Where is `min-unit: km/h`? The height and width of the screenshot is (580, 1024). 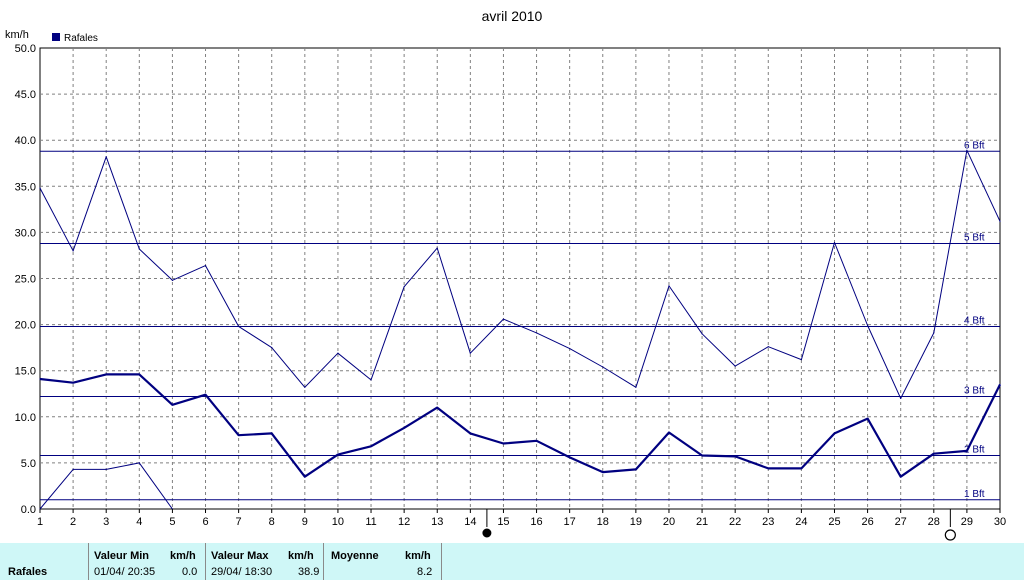
min-unit: km/h is located at coordinates (183, 556).